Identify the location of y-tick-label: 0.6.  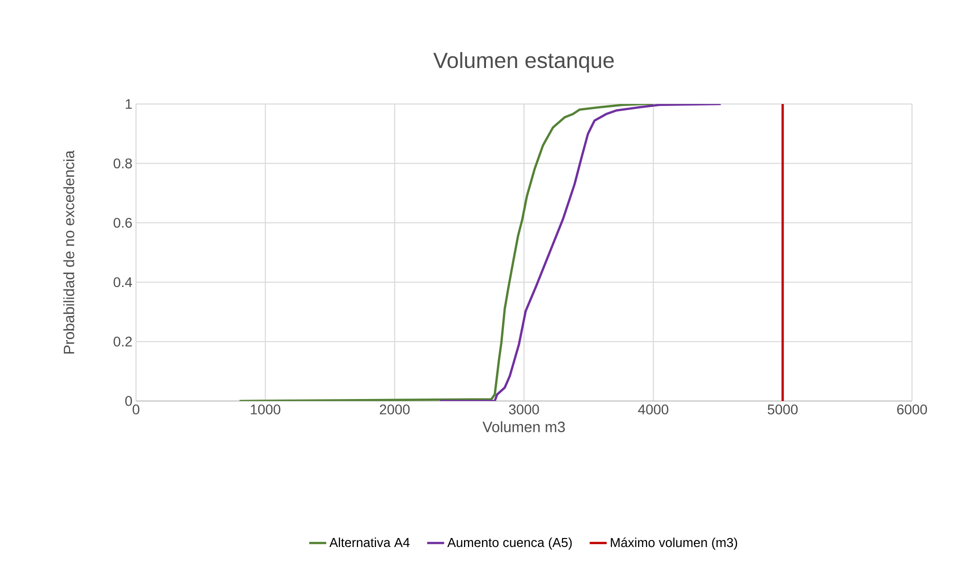
(123, 223).